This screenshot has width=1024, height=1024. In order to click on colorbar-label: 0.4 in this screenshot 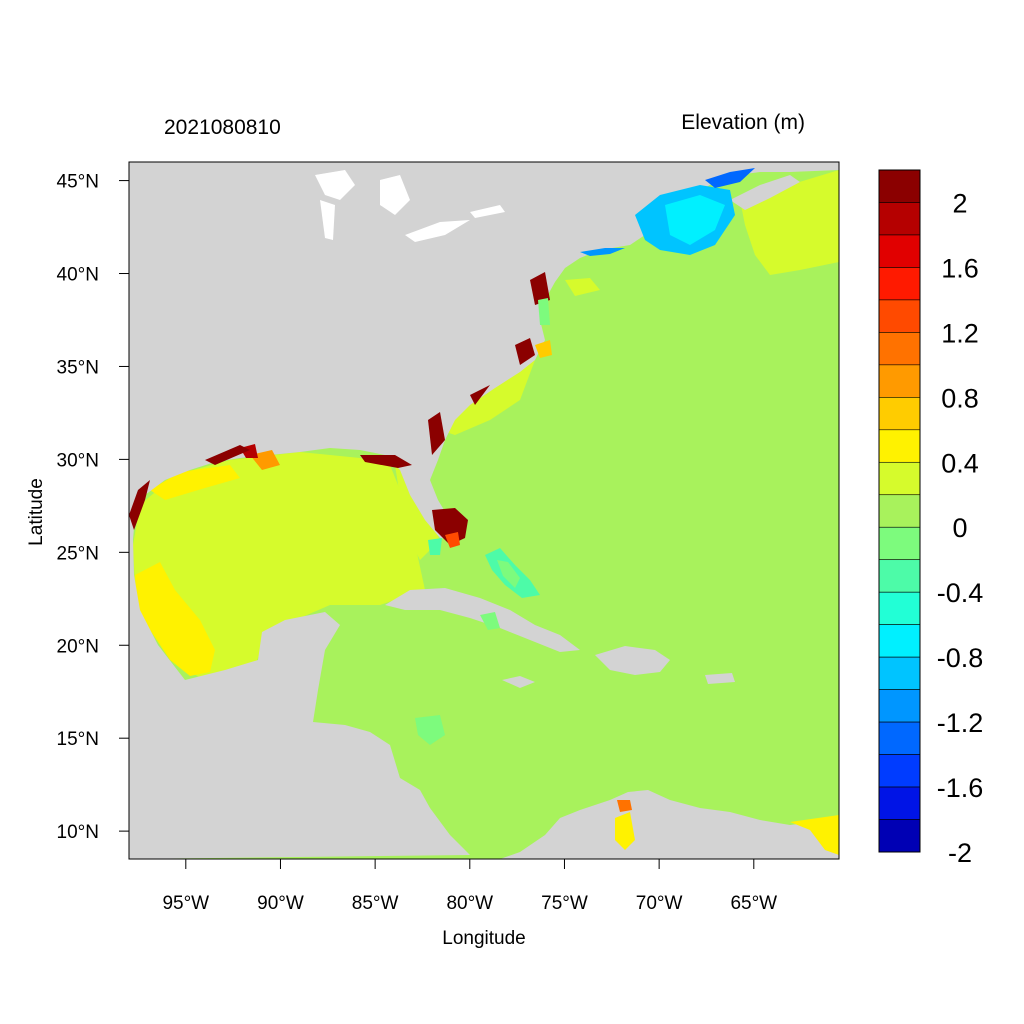, I will do `click(960, 463)`.